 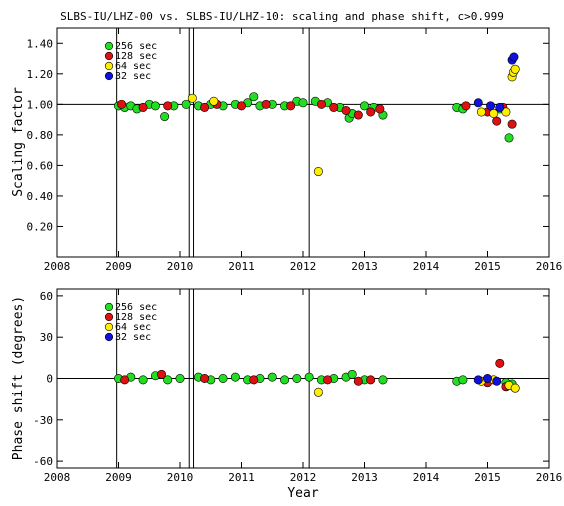 What do you see at coordinates (180, 477) in the screenshot?
I see `bottom-x-tick-label-2010: 2010` at bounding box center [180, 477].